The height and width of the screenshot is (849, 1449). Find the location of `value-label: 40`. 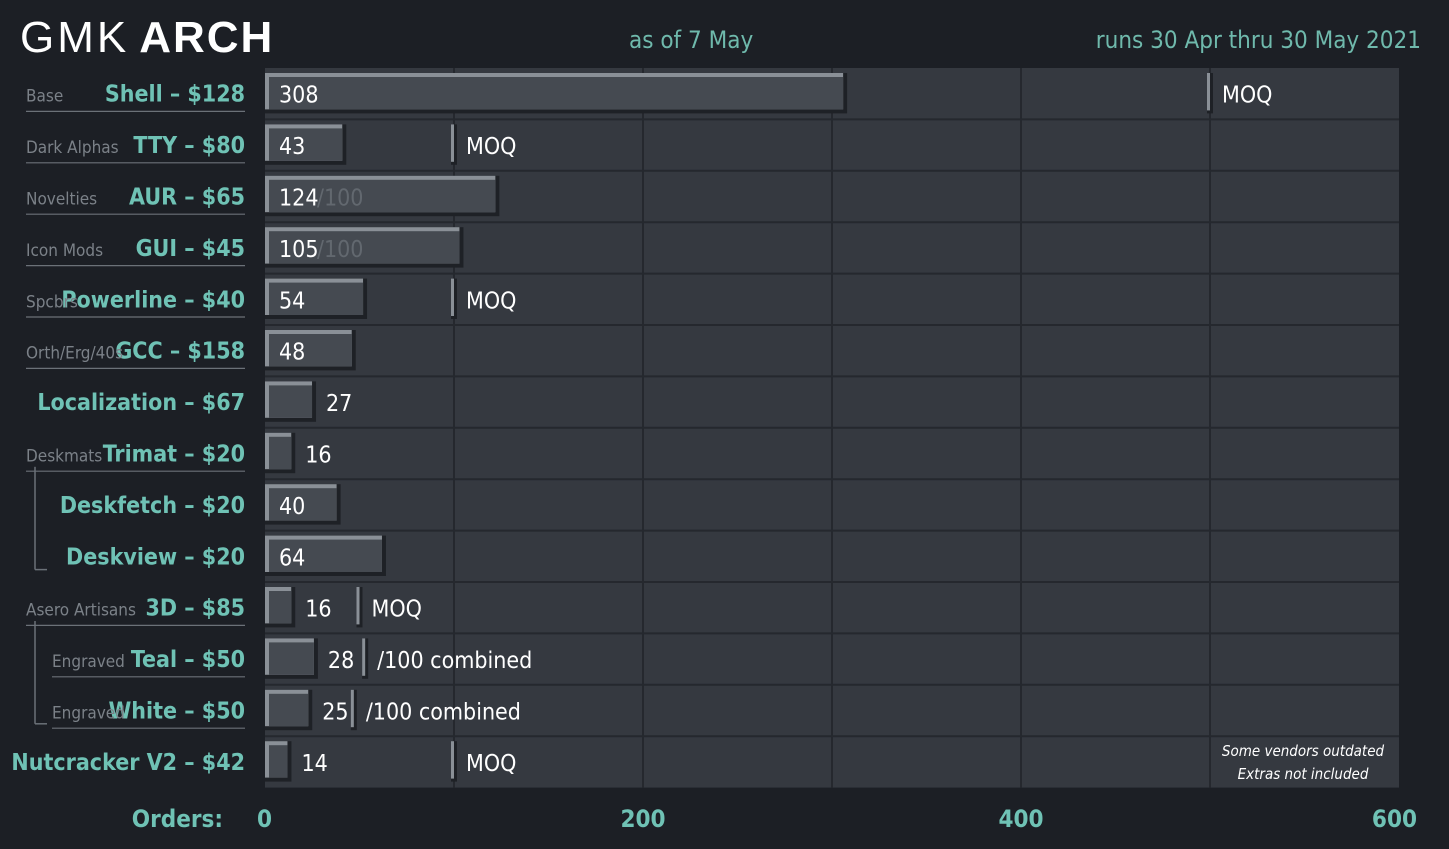

value-label: 40 is located at coordinates (292, 507).